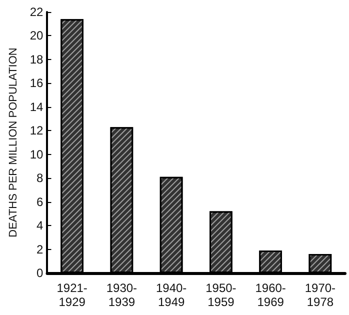  I want to click on y-tick-label: 16, so click(37, 83).